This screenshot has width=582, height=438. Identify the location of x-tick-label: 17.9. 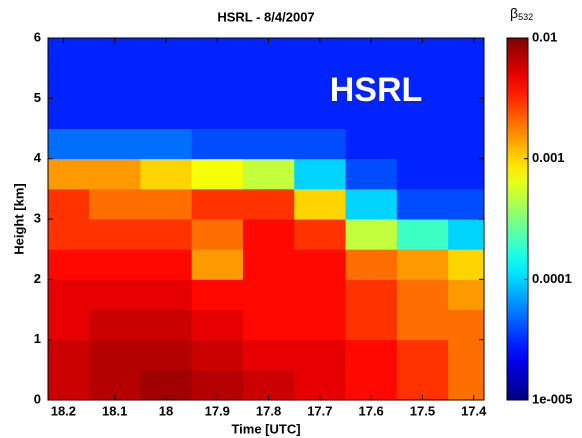
(217, 410).